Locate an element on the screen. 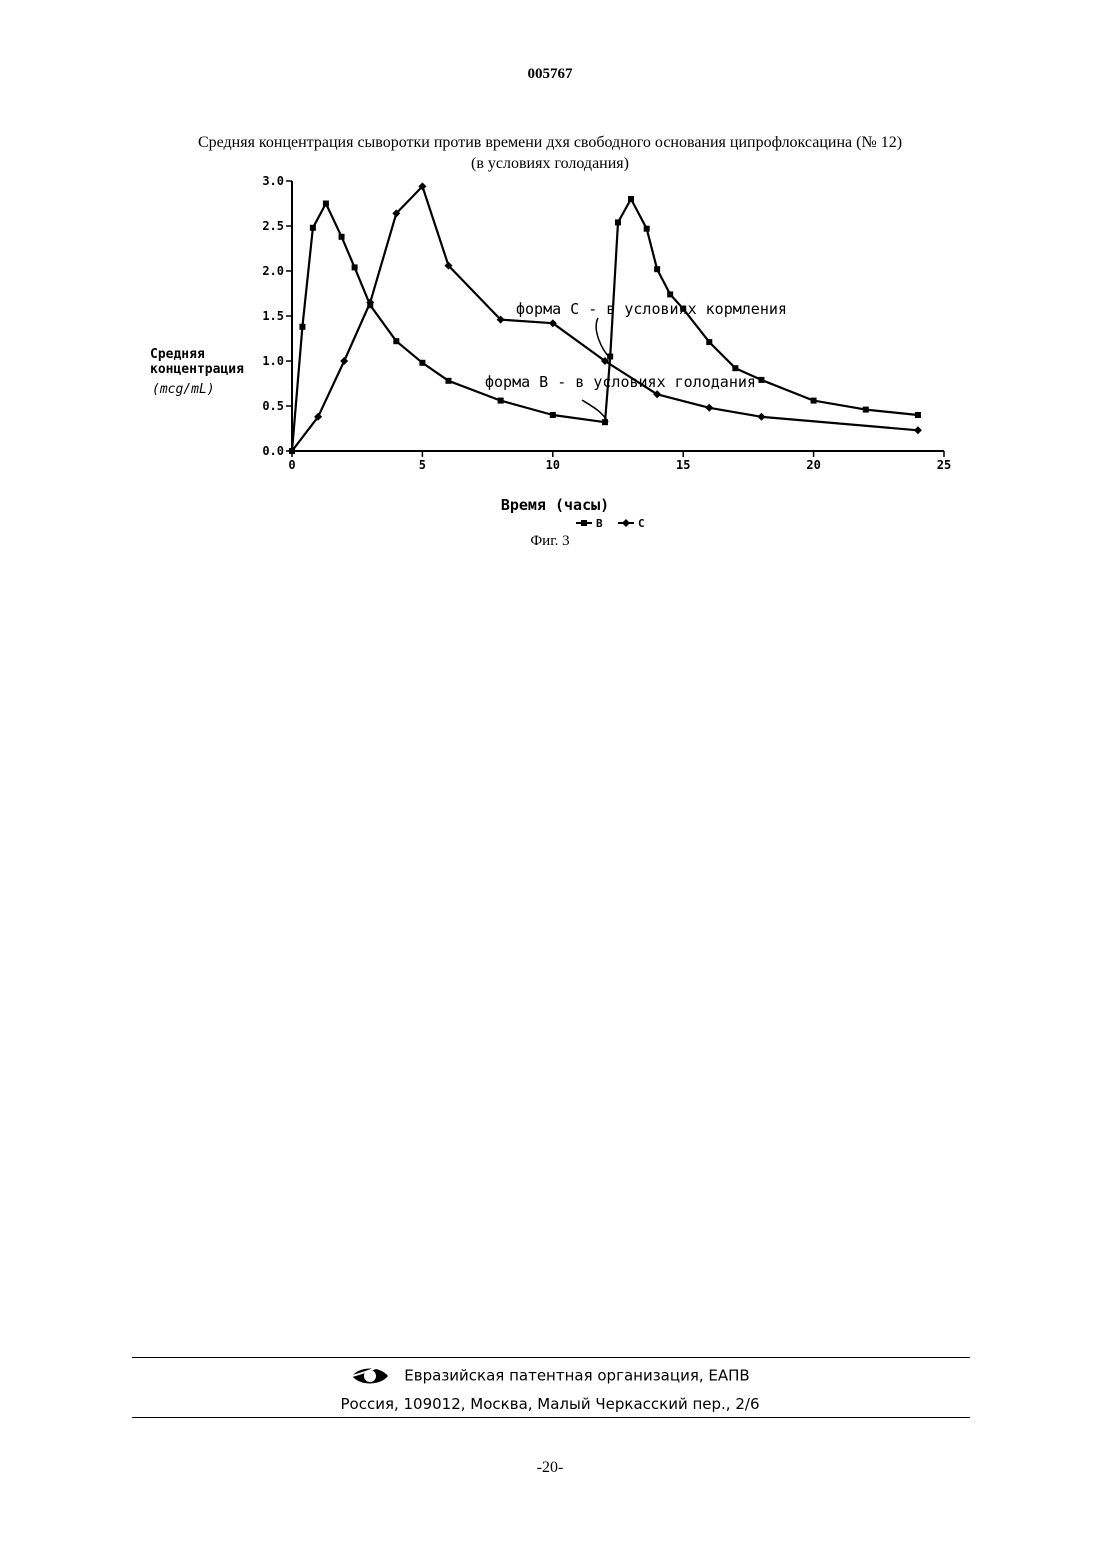 This screenshot has width=1100, height=1556. footer-top-rule is located at coordinates (551, 1357).